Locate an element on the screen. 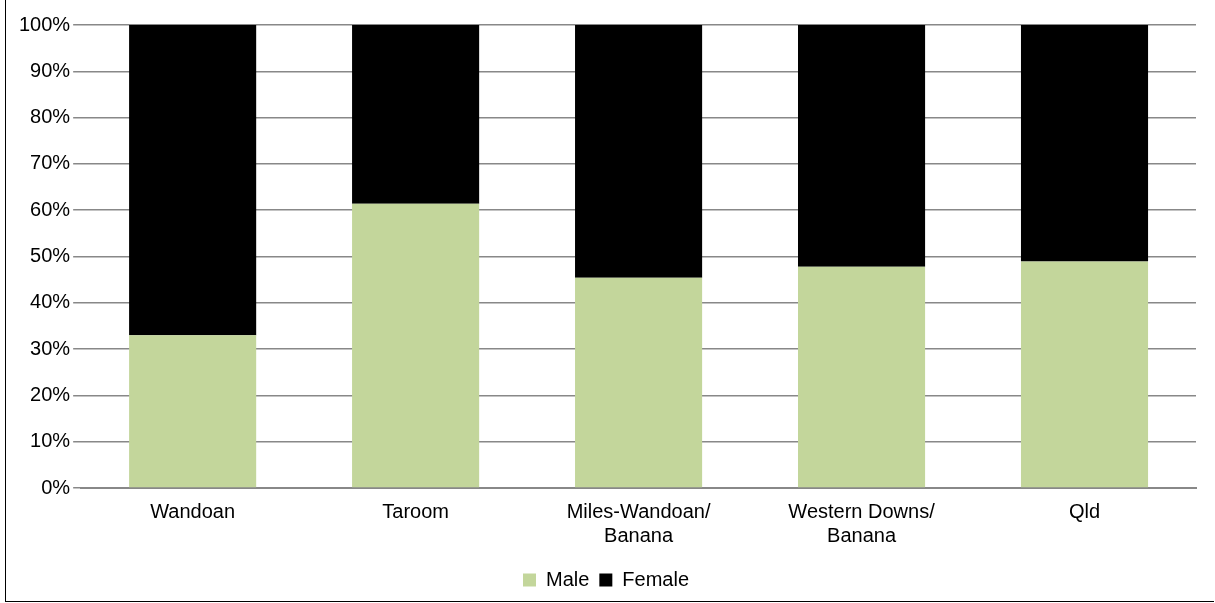  x-tick-label: Western Downs/ Banana is located at coordinates (862, 522).